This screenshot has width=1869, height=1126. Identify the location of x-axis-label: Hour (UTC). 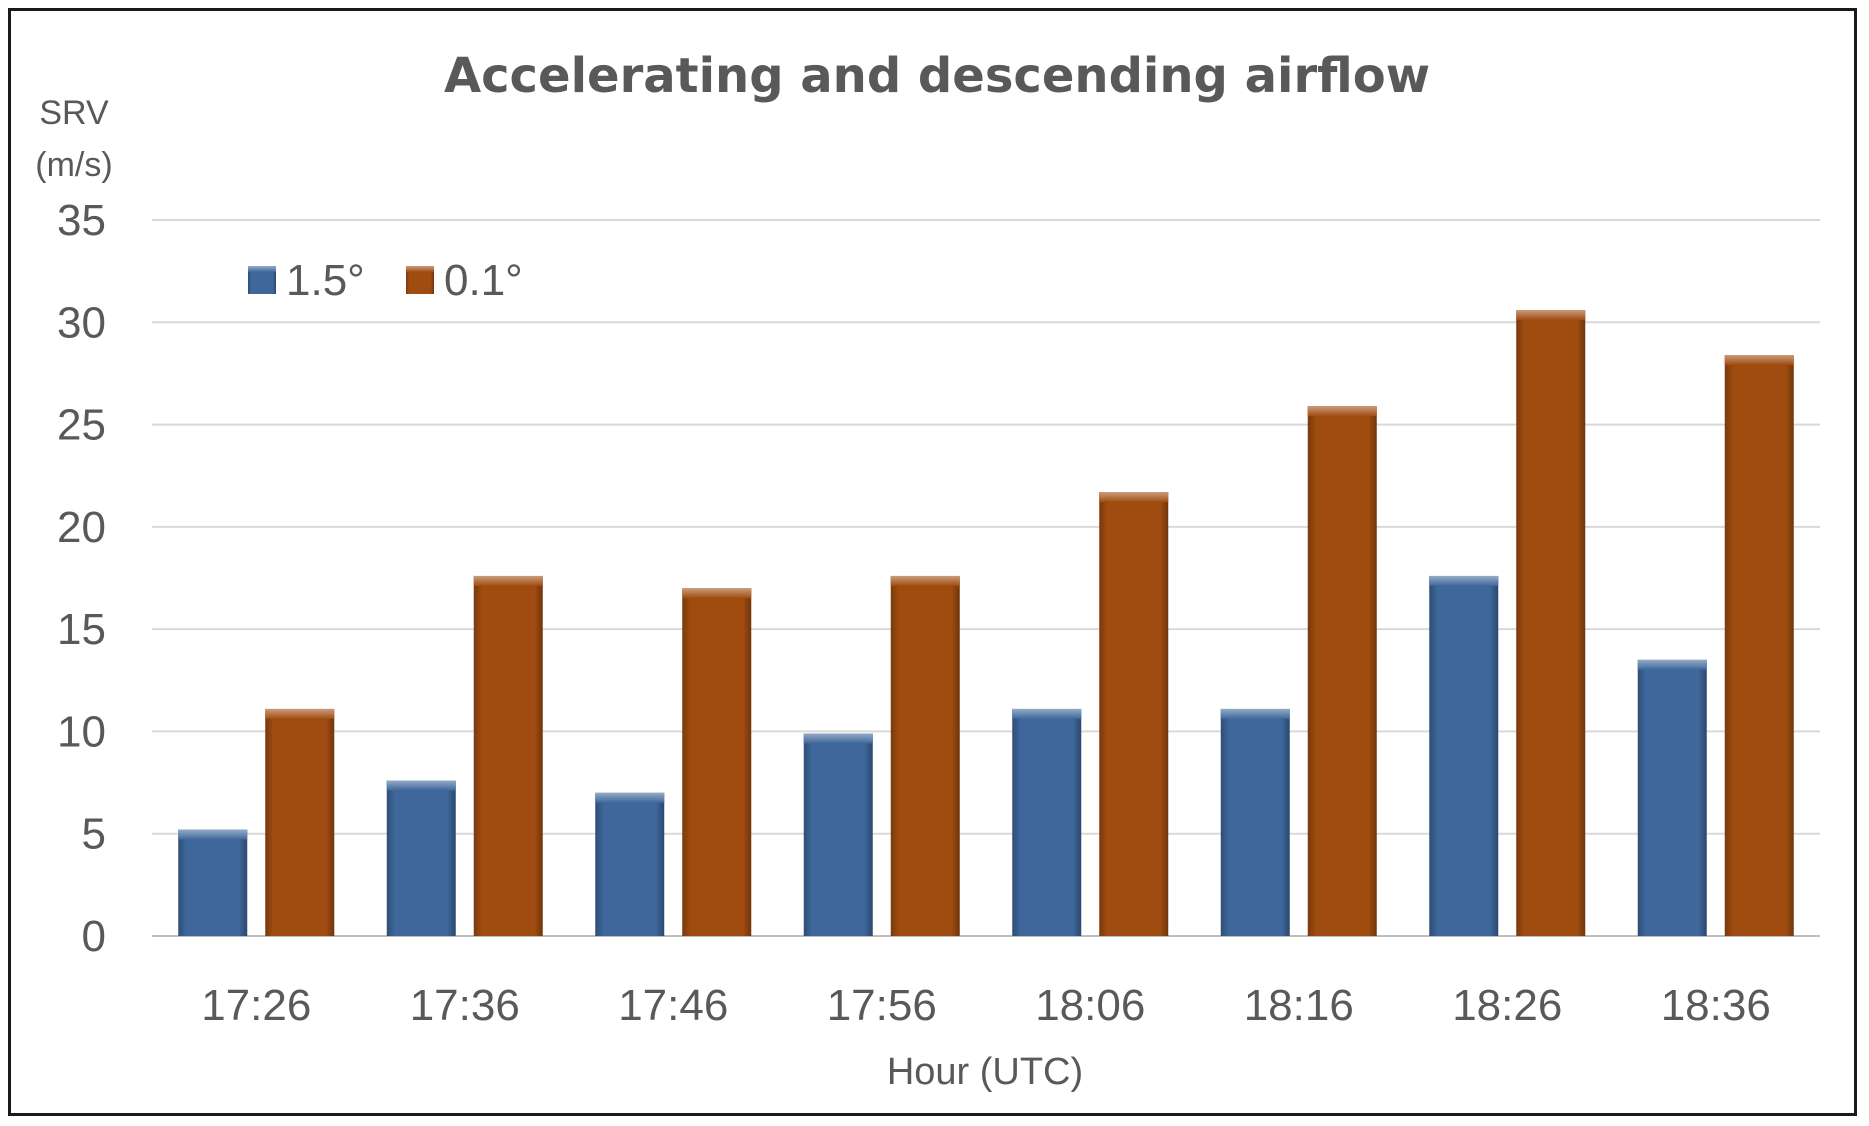
(985, 1072).